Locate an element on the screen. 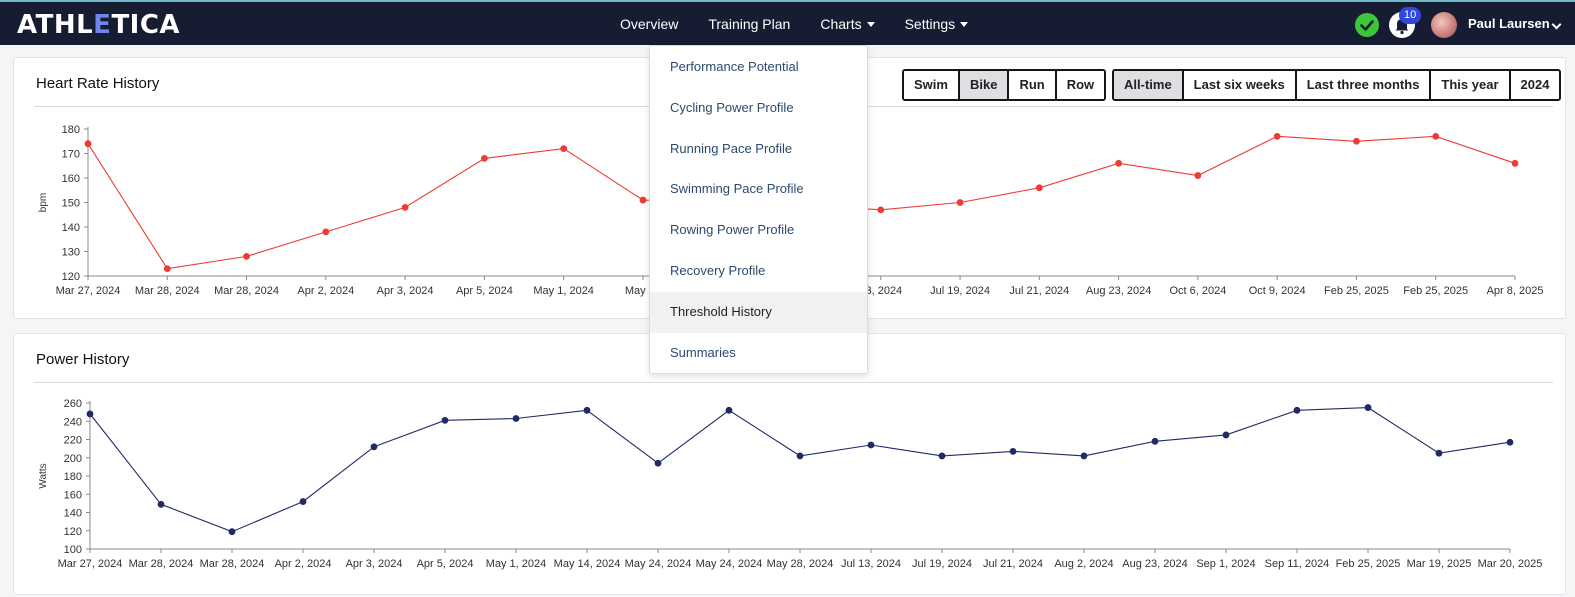  x-tick-label: May 1, 2024 is located at coordinates (516, 564).